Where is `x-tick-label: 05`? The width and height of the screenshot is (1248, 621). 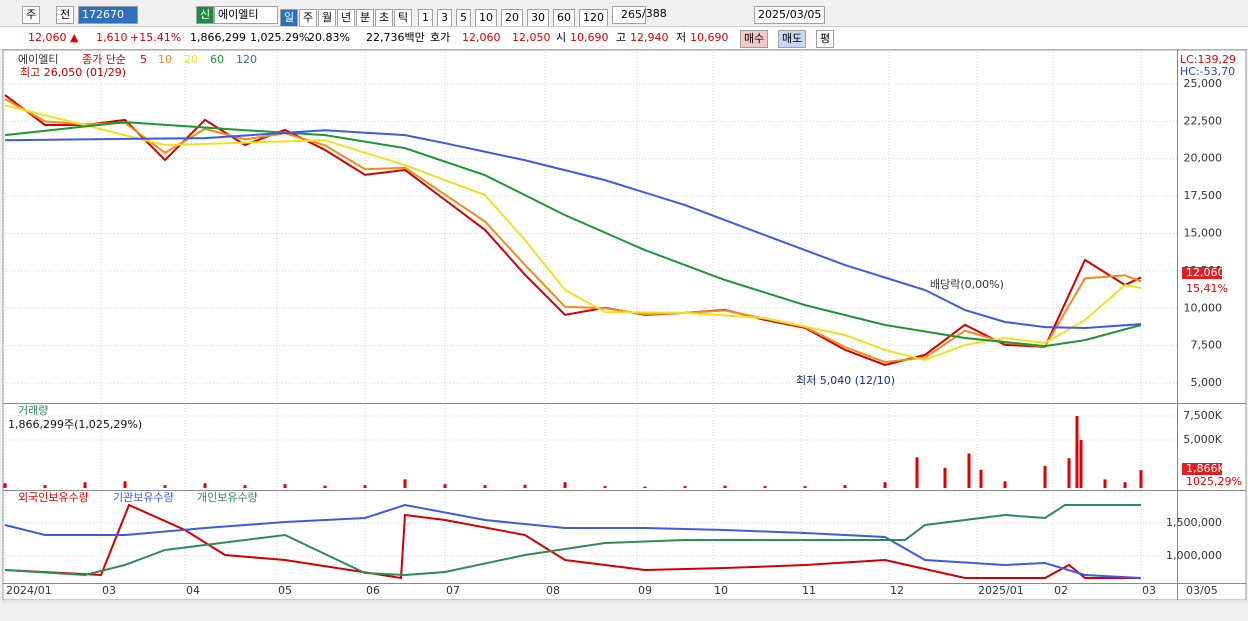 x-tick-label: 05 is located at coordinates (285, 590).